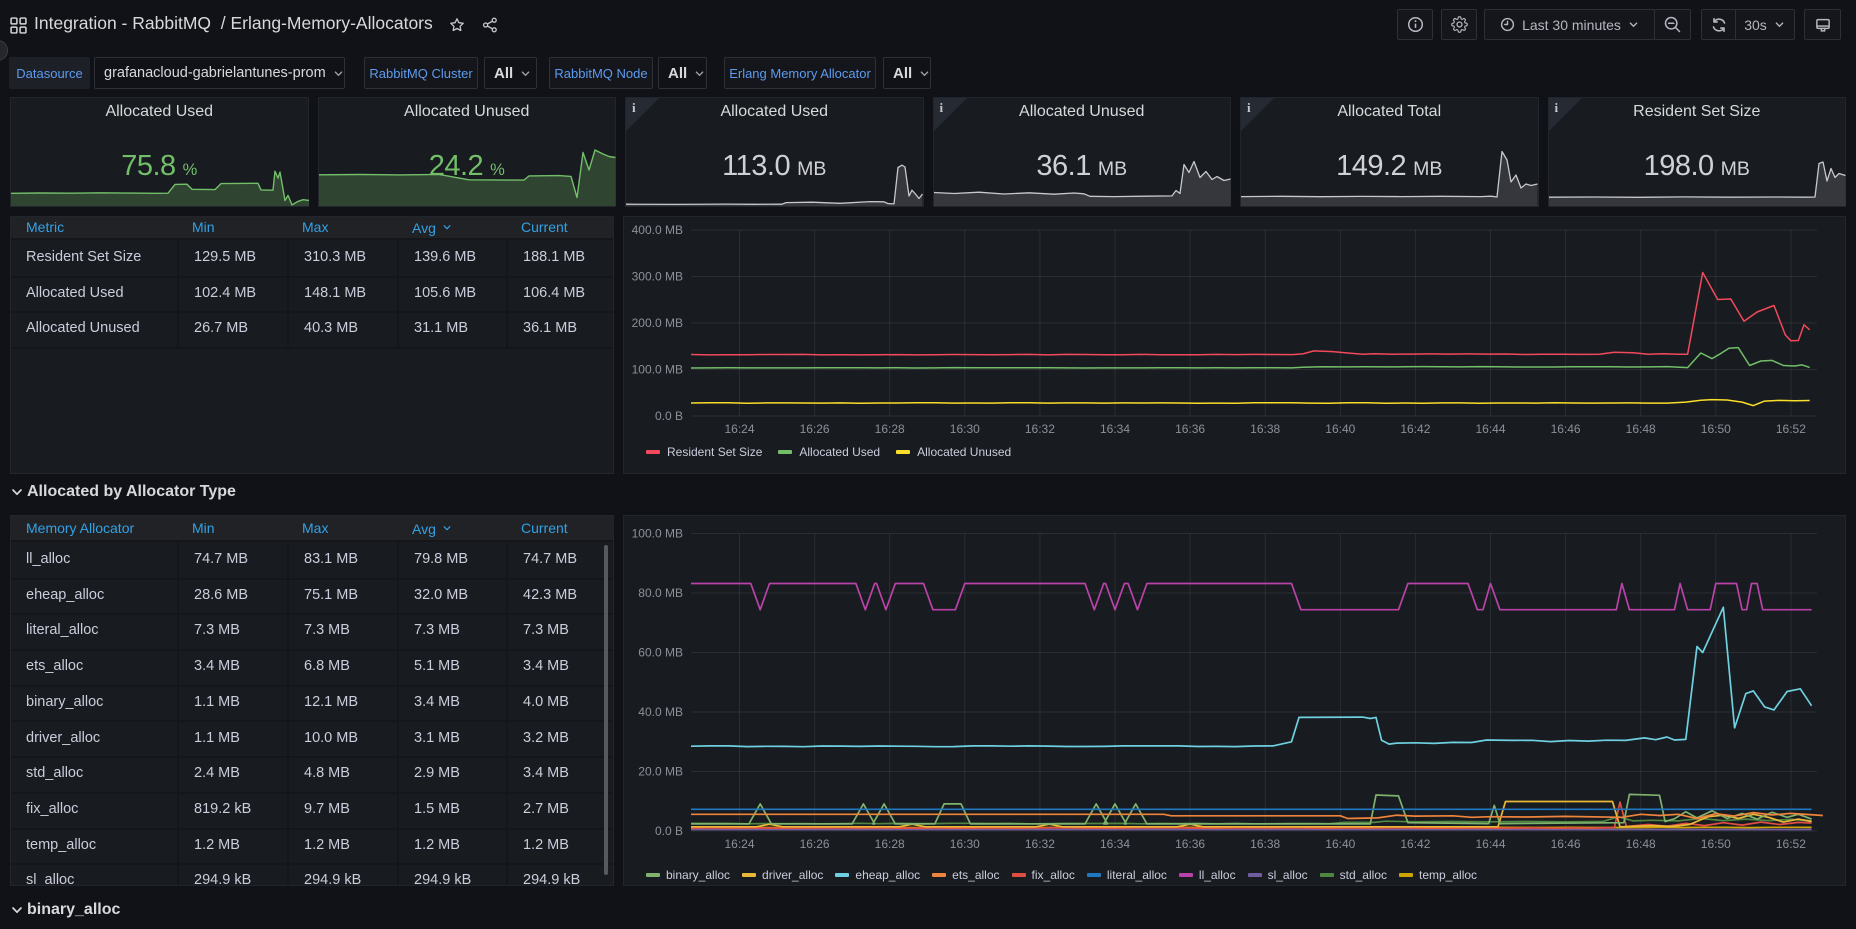  Describe the element at coordinates (660, 593) in the screenshot. I see `svg-text: 80.0 MB` at that location.